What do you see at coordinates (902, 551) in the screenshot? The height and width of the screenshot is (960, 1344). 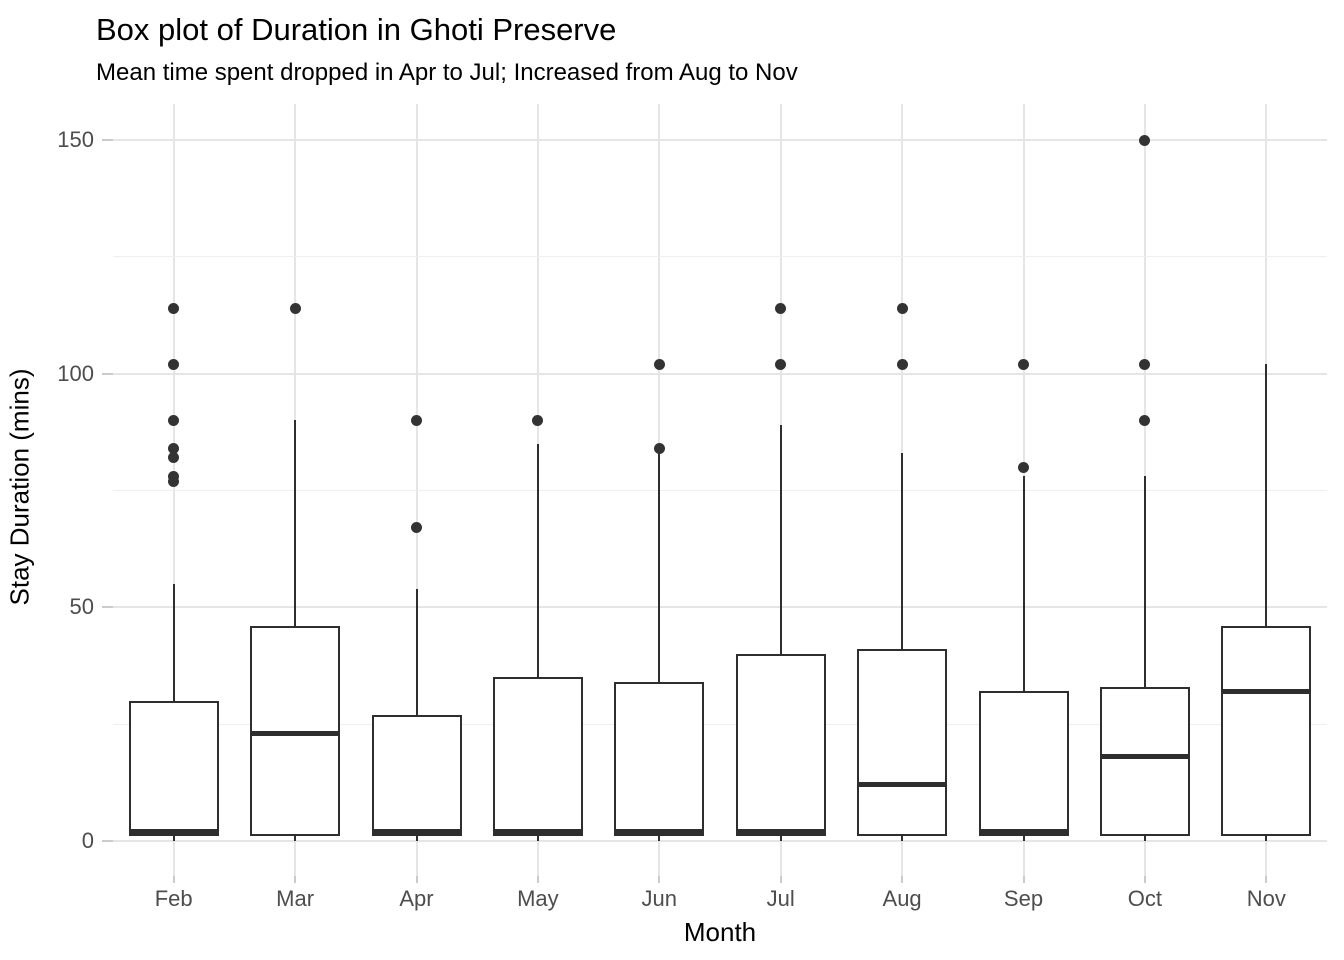 I see `upper-whisker-aug` at bounding box center [902, 551].